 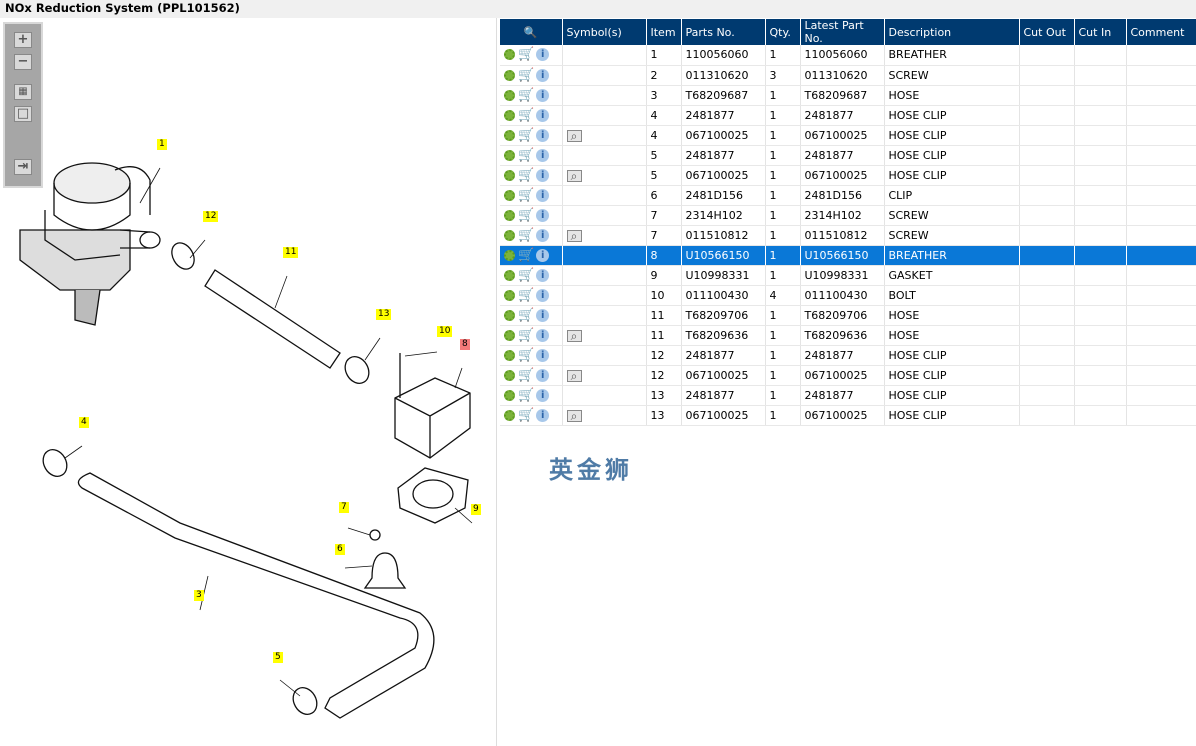 What do you see at coordinates (445, 331) in the screenshot?
I see `callout-10: 10` at bounding box center [445, 331].